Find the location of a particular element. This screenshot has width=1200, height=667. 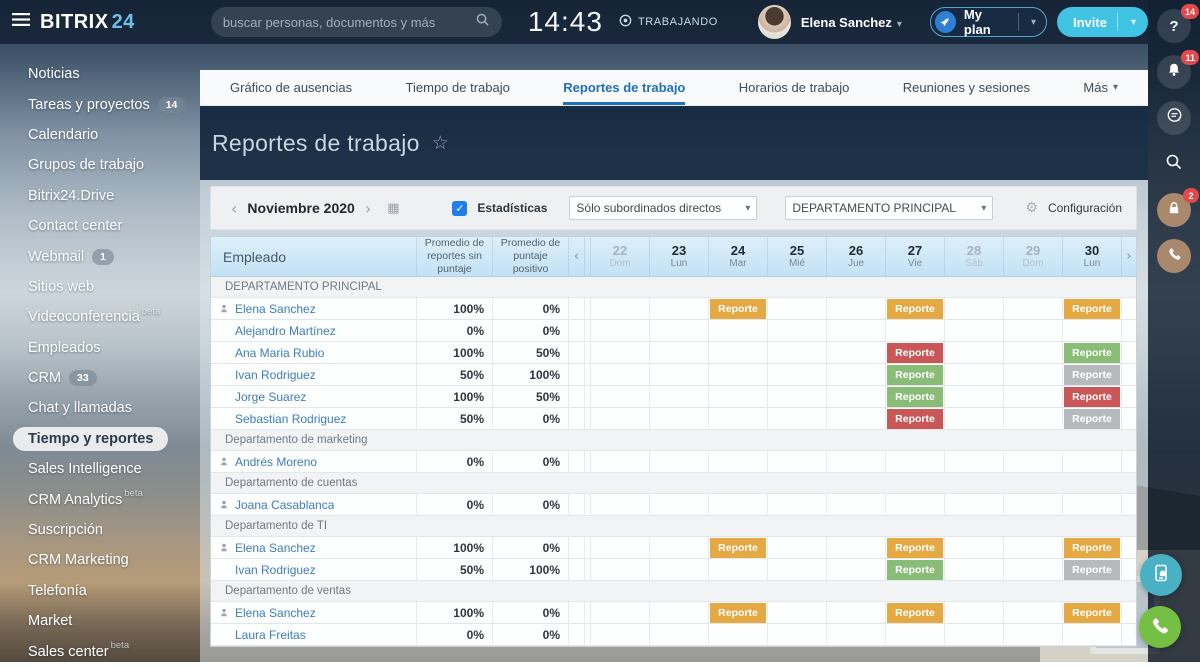

rail-search-button is located at coordinates (1174, 164).